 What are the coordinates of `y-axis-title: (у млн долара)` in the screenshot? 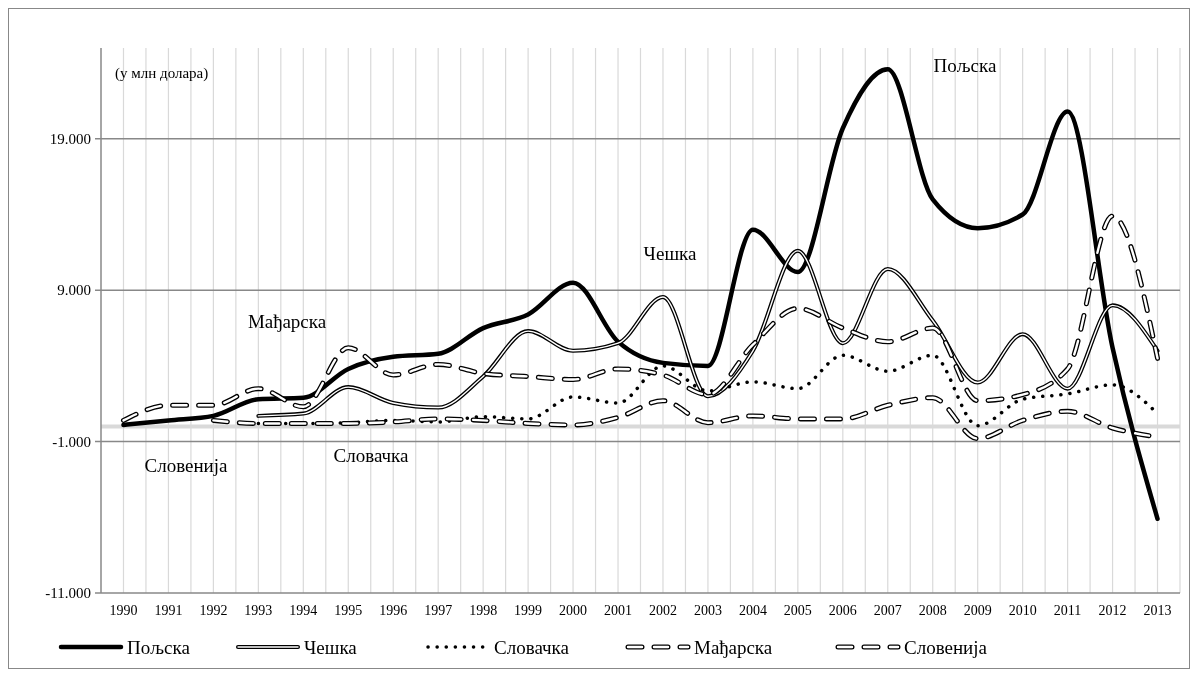 It's located at (162, 73).